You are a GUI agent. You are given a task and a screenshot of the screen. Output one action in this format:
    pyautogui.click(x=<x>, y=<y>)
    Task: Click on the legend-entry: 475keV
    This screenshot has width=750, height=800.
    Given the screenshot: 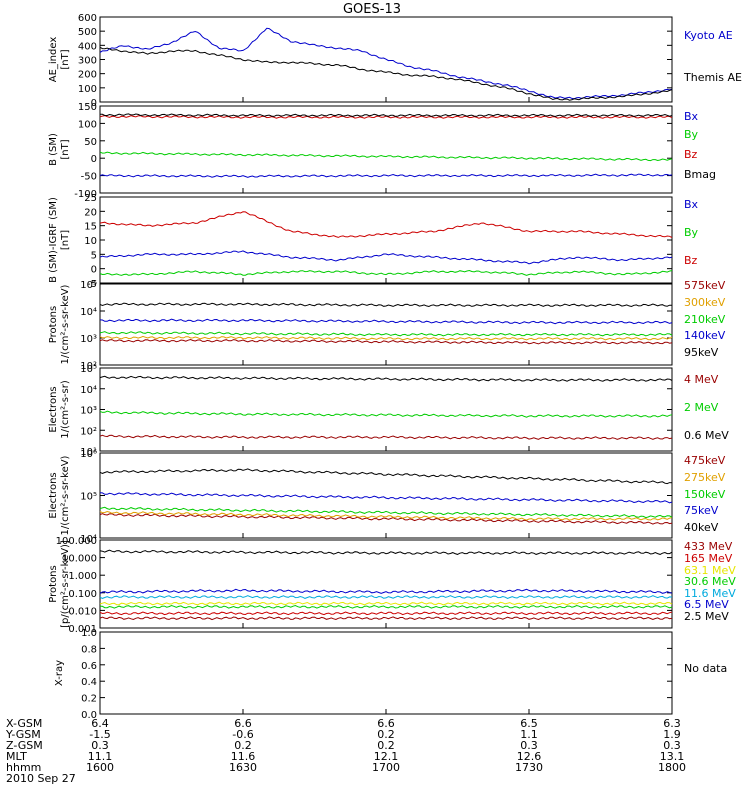 What is the action you would take?
    pyautogui.click(x=705, y=460)
    